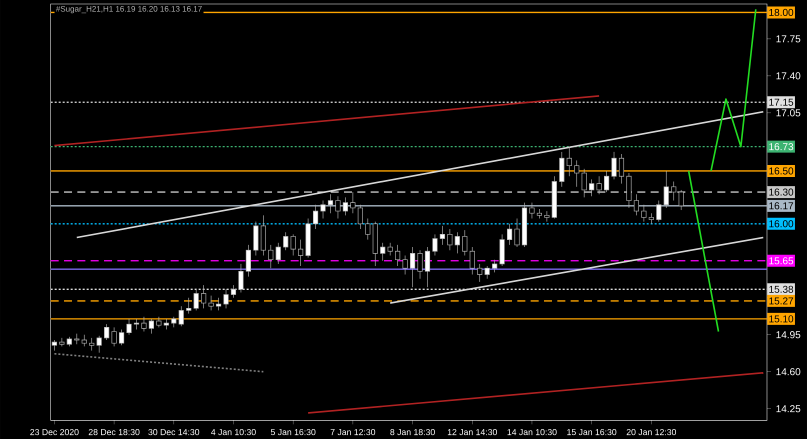 This screenshot has width=807, height=439. I want to click on ref-line-label: 15.27, so click(781, 300).